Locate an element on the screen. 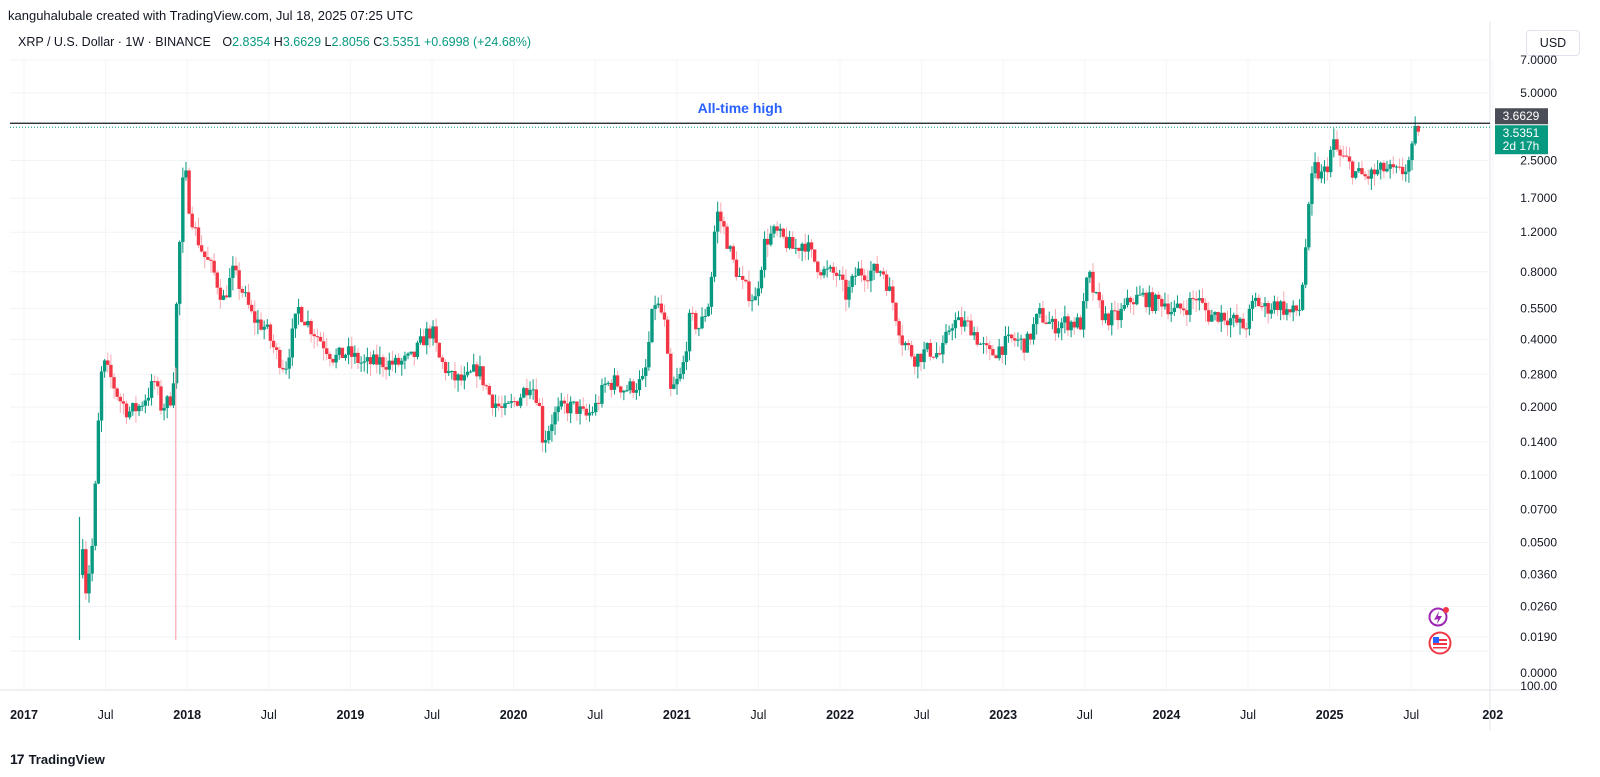 The image size is (1600, 777). us-flag-icon is located at coordinates (1440, 643).